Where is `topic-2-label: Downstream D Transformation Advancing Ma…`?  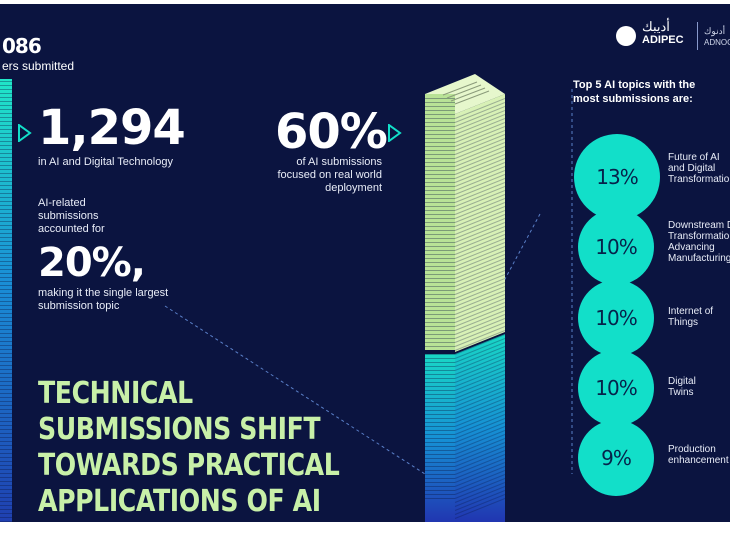
topic-2-label: Downstream D Transformation Advancing Ma… is located at coordinates (699, 242).